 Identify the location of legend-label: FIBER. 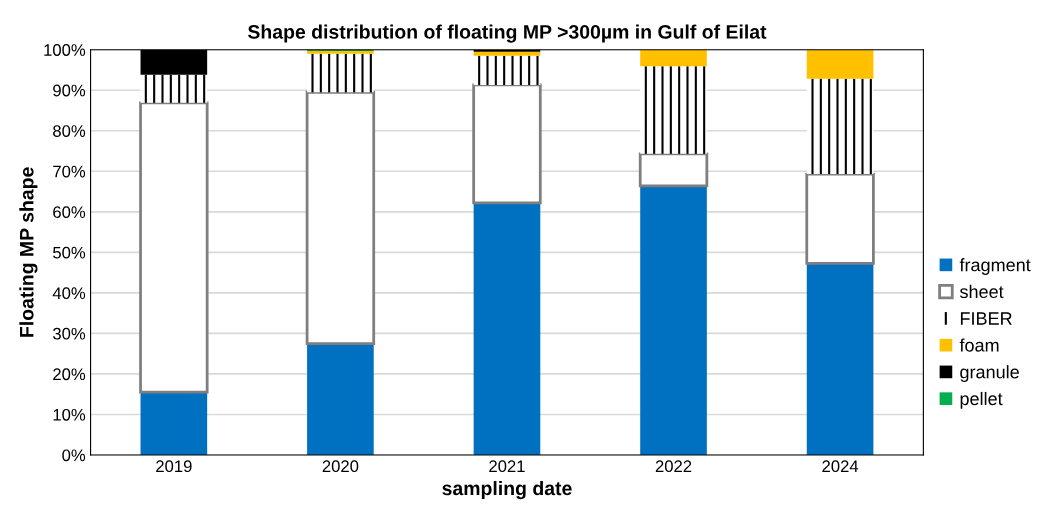
(986, 318).